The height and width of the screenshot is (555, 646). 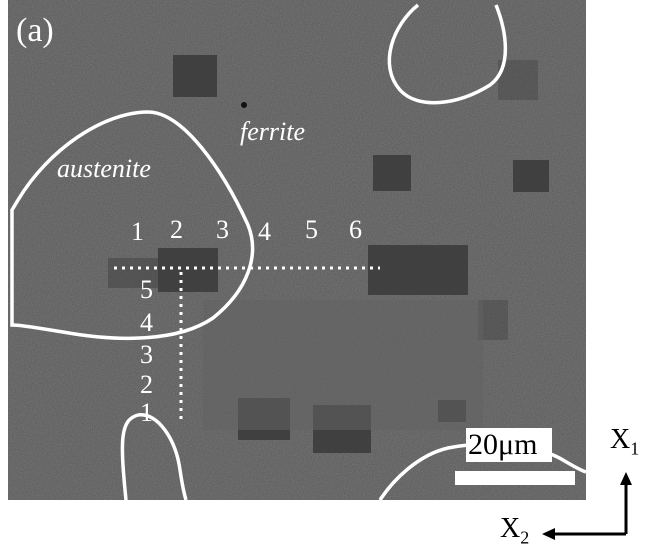 What do you see at coordinates (146, 354) in the screenshot?
I see `v-index-3: 3` at bounding box center [146, 354].